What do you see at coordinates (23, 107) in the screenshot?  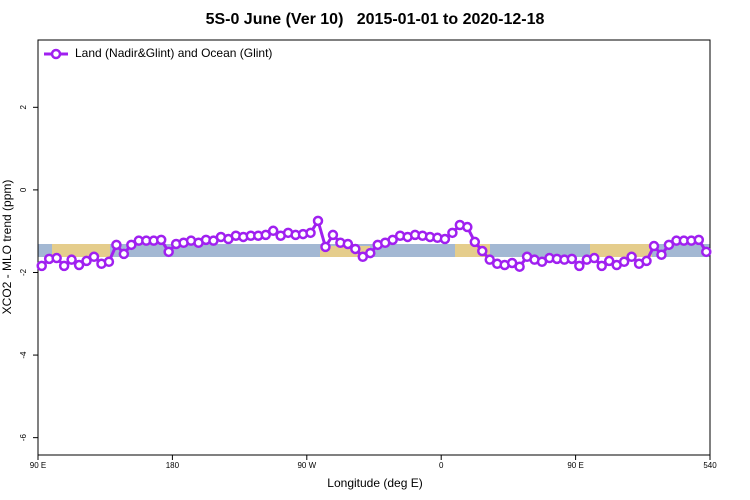 I see `y-tick-label: 2` at bounding box center [23, 107].